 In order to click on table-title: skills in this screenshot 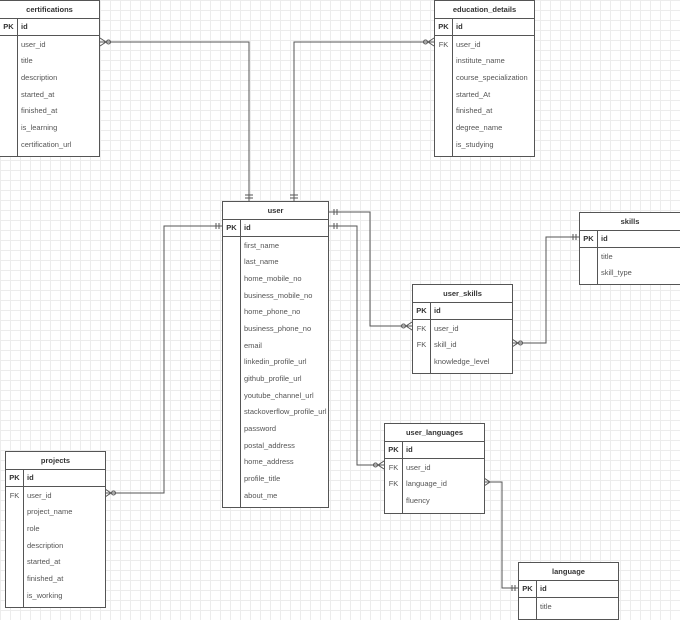, I will do `click(630, 222)`.